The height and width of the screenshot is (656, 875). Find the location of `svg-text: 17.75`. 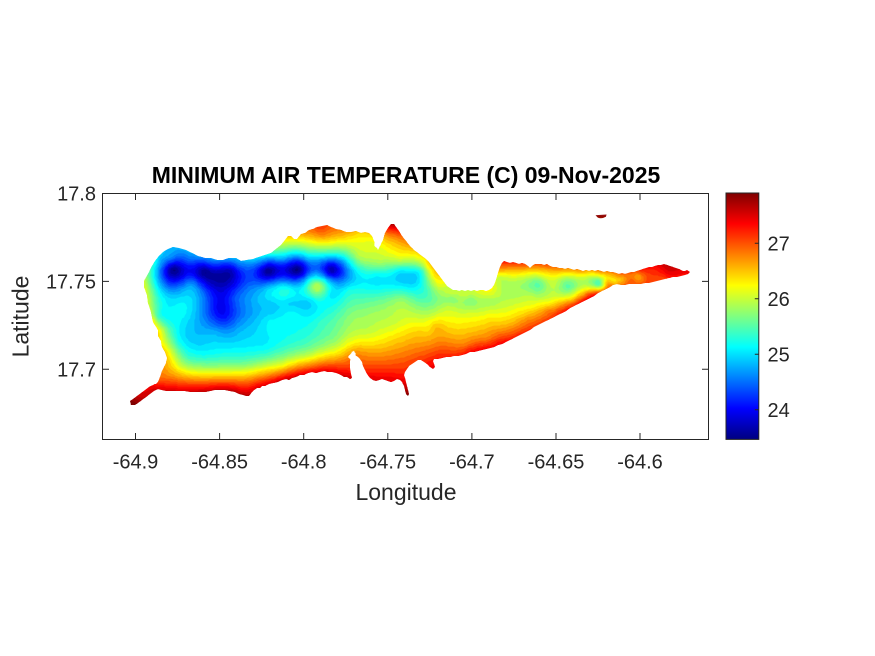

svg-text: 17.75 is located at coordinates (71, 283).